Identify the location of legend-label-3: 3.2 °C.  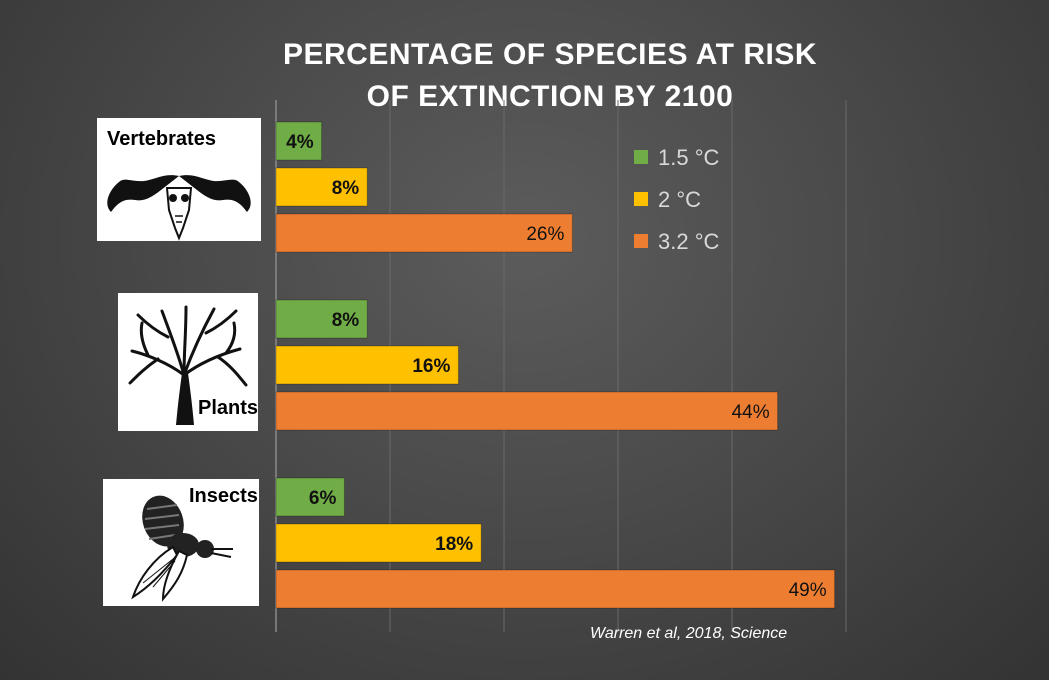
(688, 241).